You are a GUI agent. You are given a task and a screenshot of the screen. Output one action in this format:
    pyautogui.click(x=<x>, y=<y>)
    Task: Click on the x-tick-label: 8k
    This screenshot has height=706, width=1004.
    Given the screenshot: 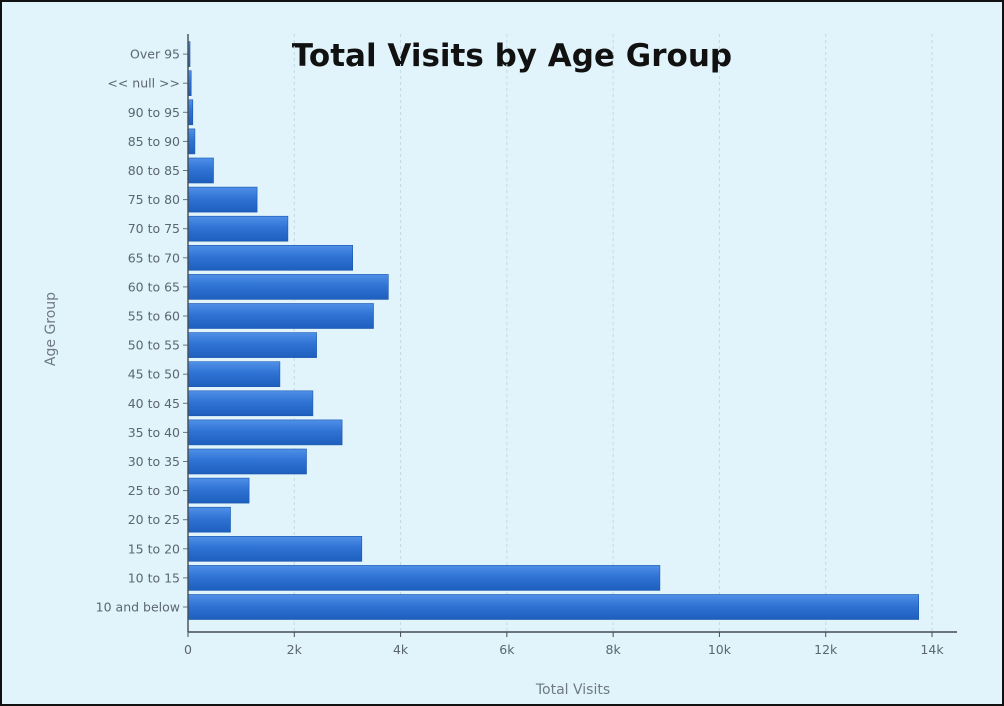 What is the action you would take?
    pyautogui.click(x=614, y=649)
    